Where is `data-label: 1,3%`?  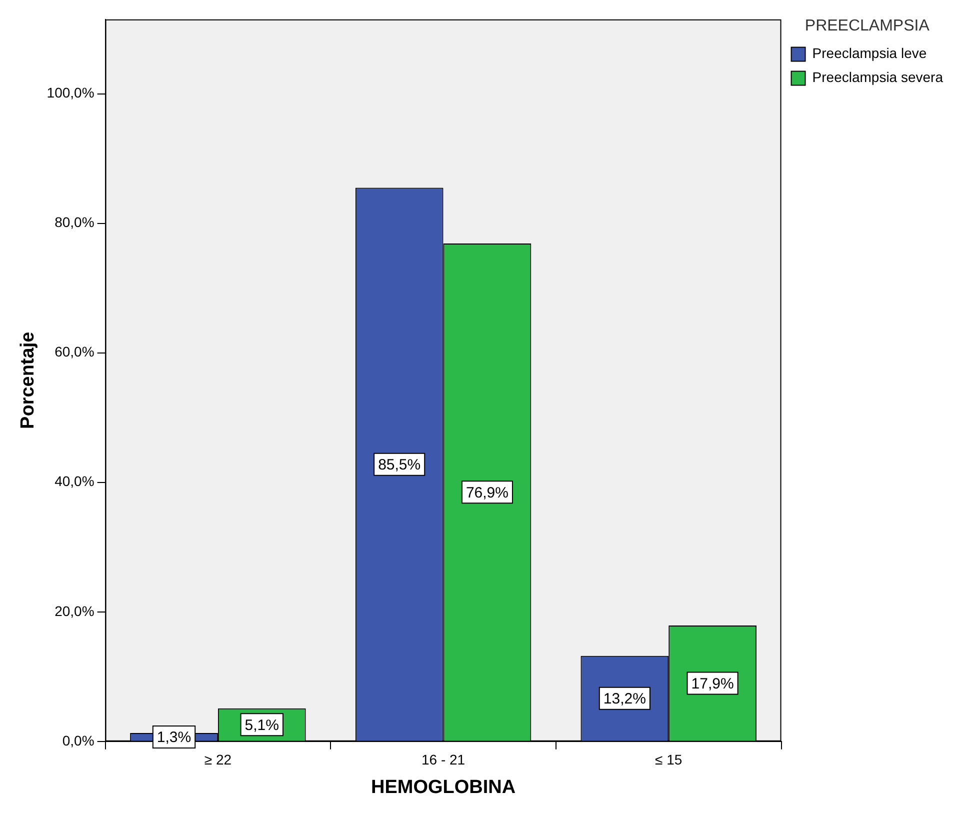
data-label: 1,3% is located at coordinates (174, 737).